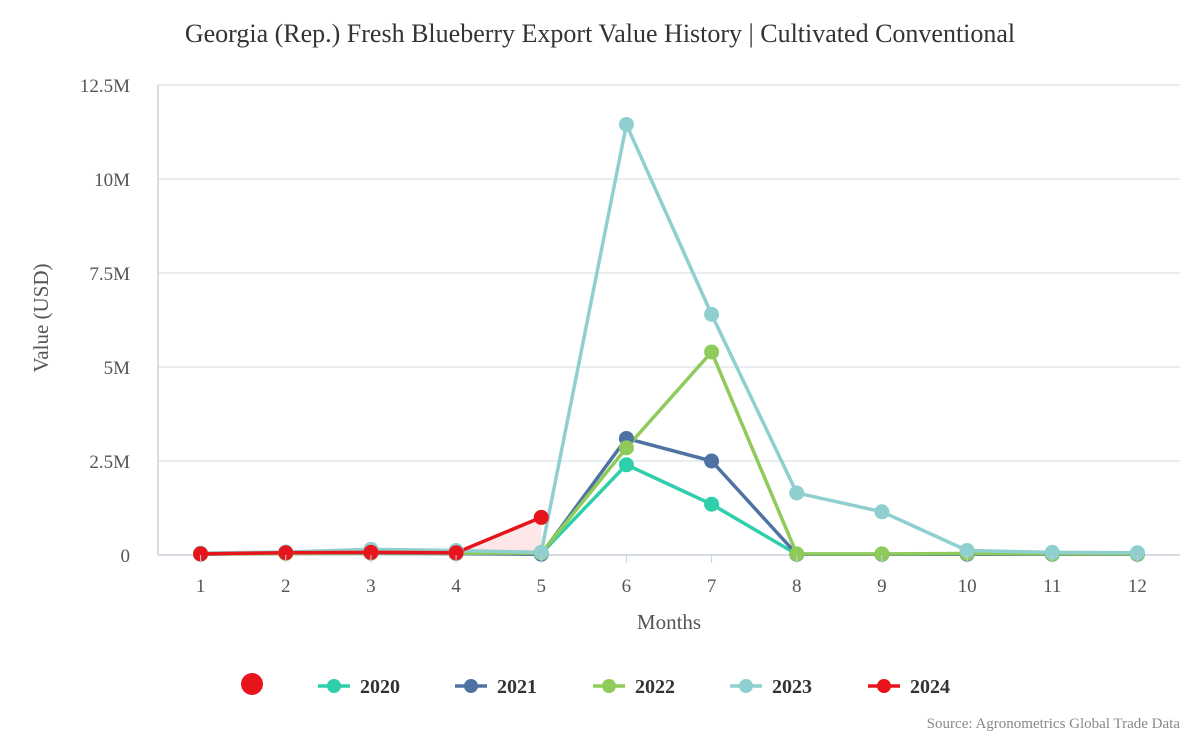  I want to click on legend-label-2020: 2020, so click(380, 687).